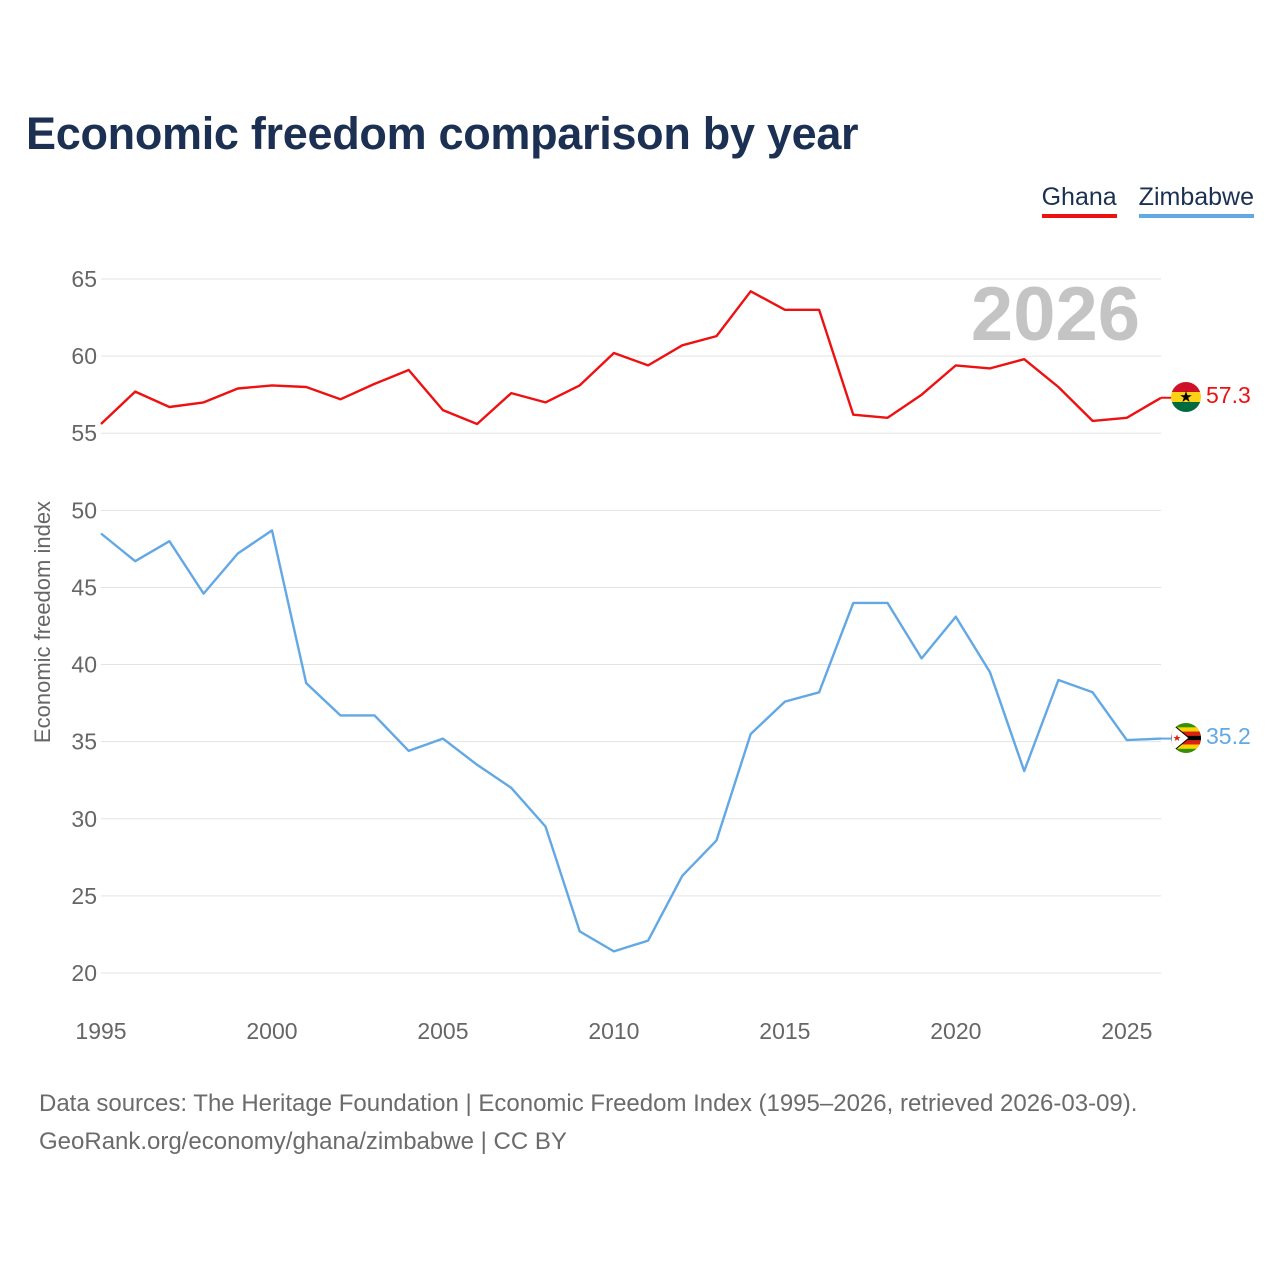  Describe the element at coordinates (955, 1031) in the screenshot. I see `x-tick-label: 2020` at that location.